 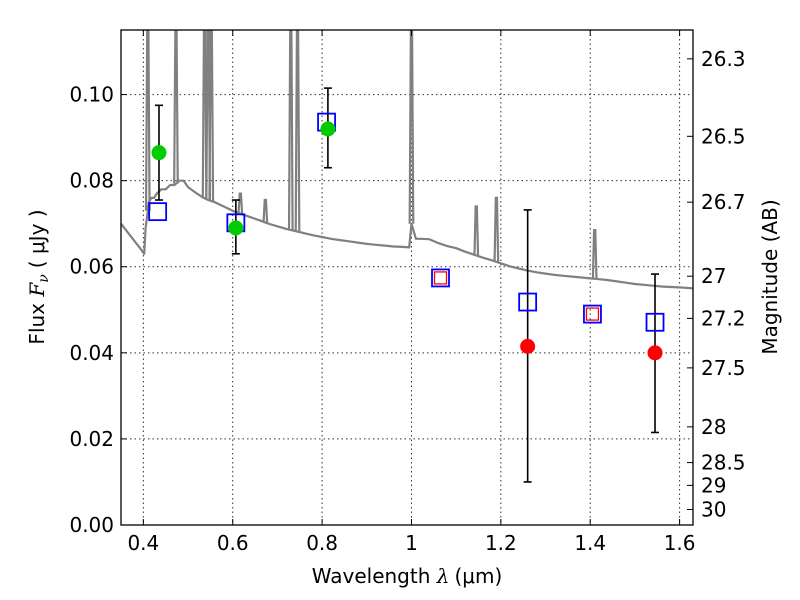 What do you see at coordinates (91, 353) in the screenshot?
I see `y-tick-label: 0.04` at bounding box center [91, 353].